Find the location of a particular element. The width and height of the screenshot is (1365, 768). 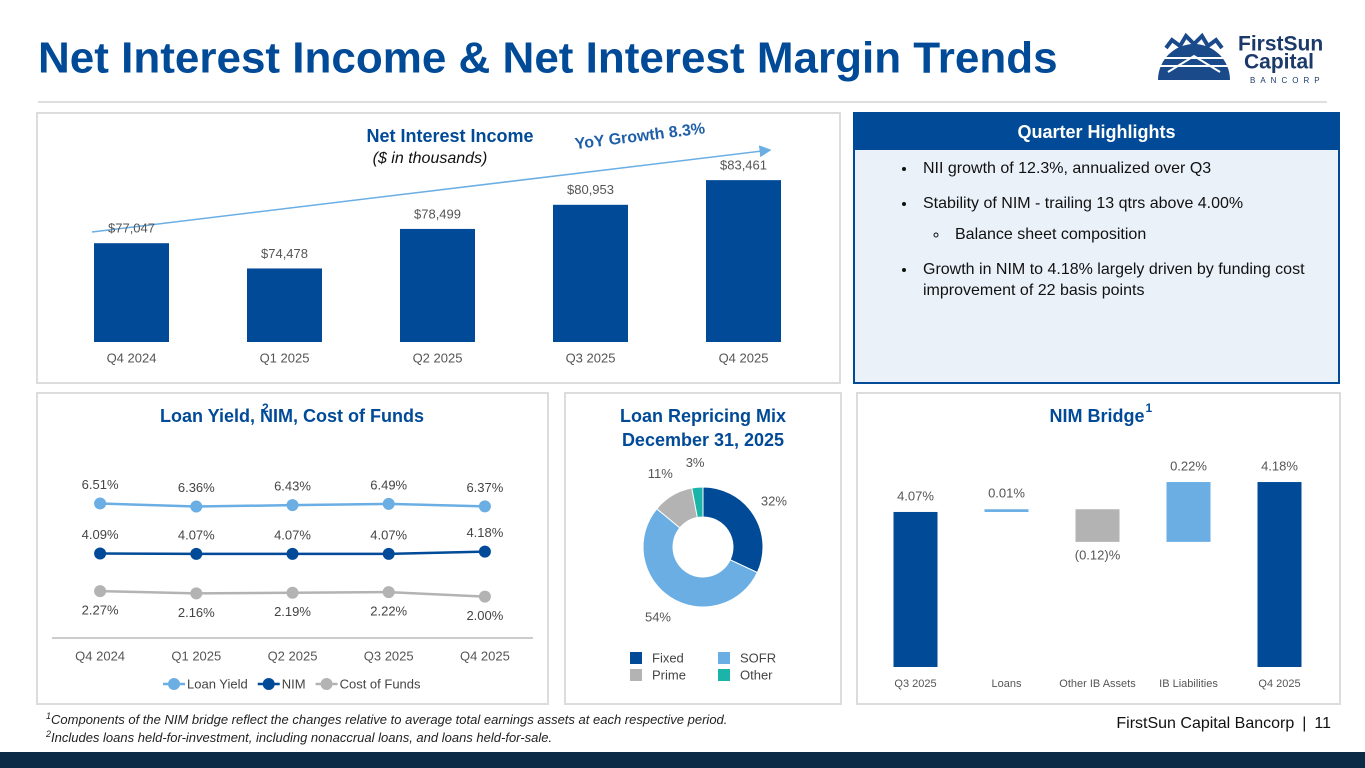

value-label: 0.01% is located at coordinates (1006, 493).